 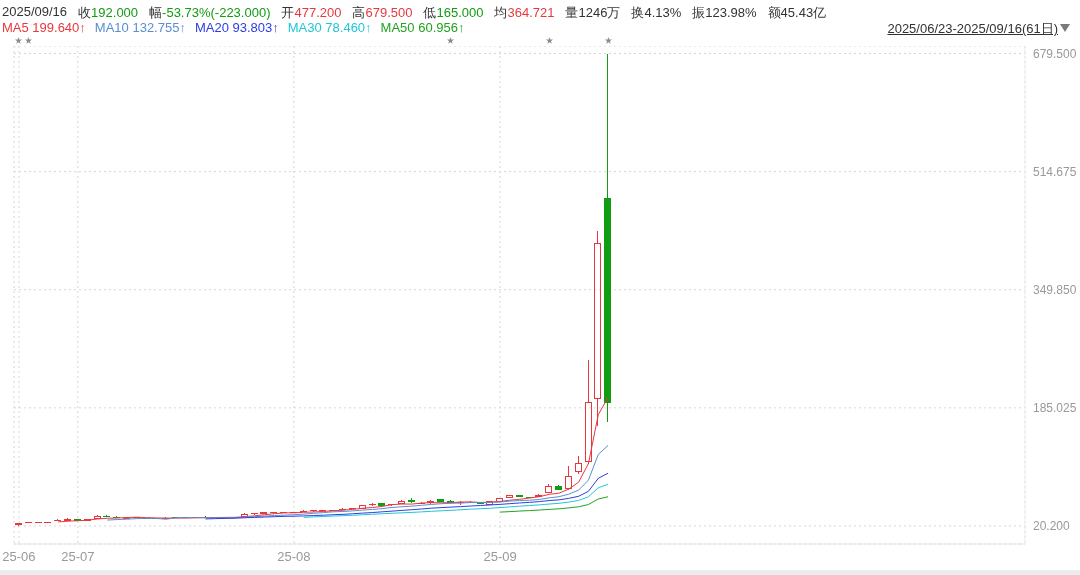 I want to click on text: 开477.200, so click(x=311, y=13).